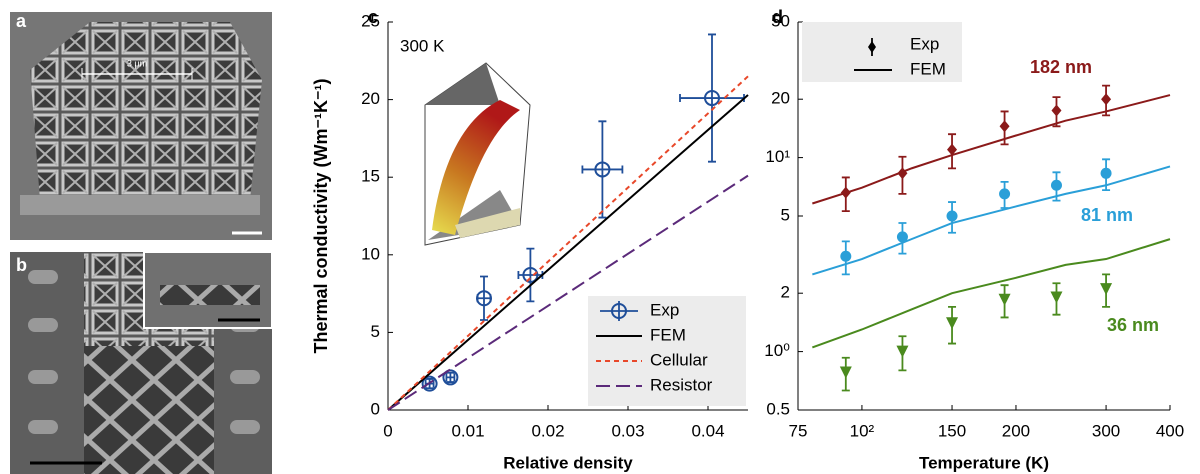  Describe the element at coordinates (777, 350) in the screenshot. I see `y-tick-label: 10⁰` at that location.